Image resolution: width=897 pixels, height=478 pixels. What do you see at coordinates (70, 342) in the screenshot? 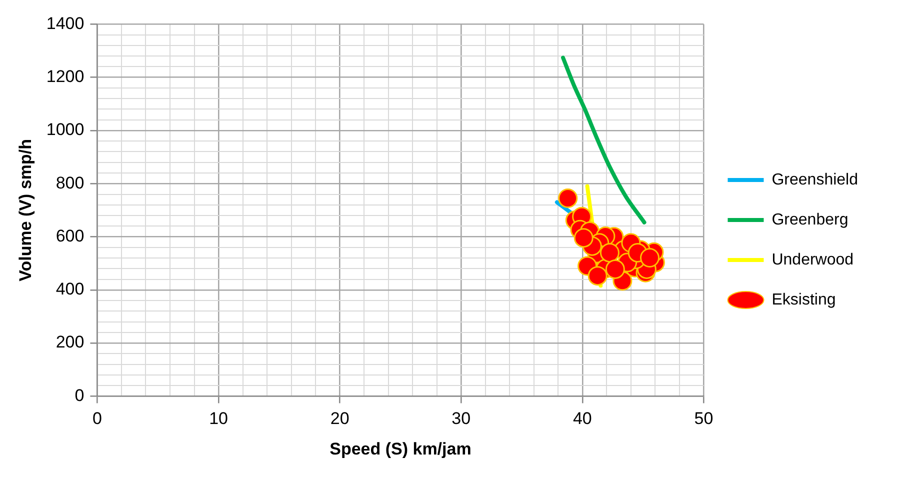
I see `y-tick-label: 200` at bounding box center [70, 342].